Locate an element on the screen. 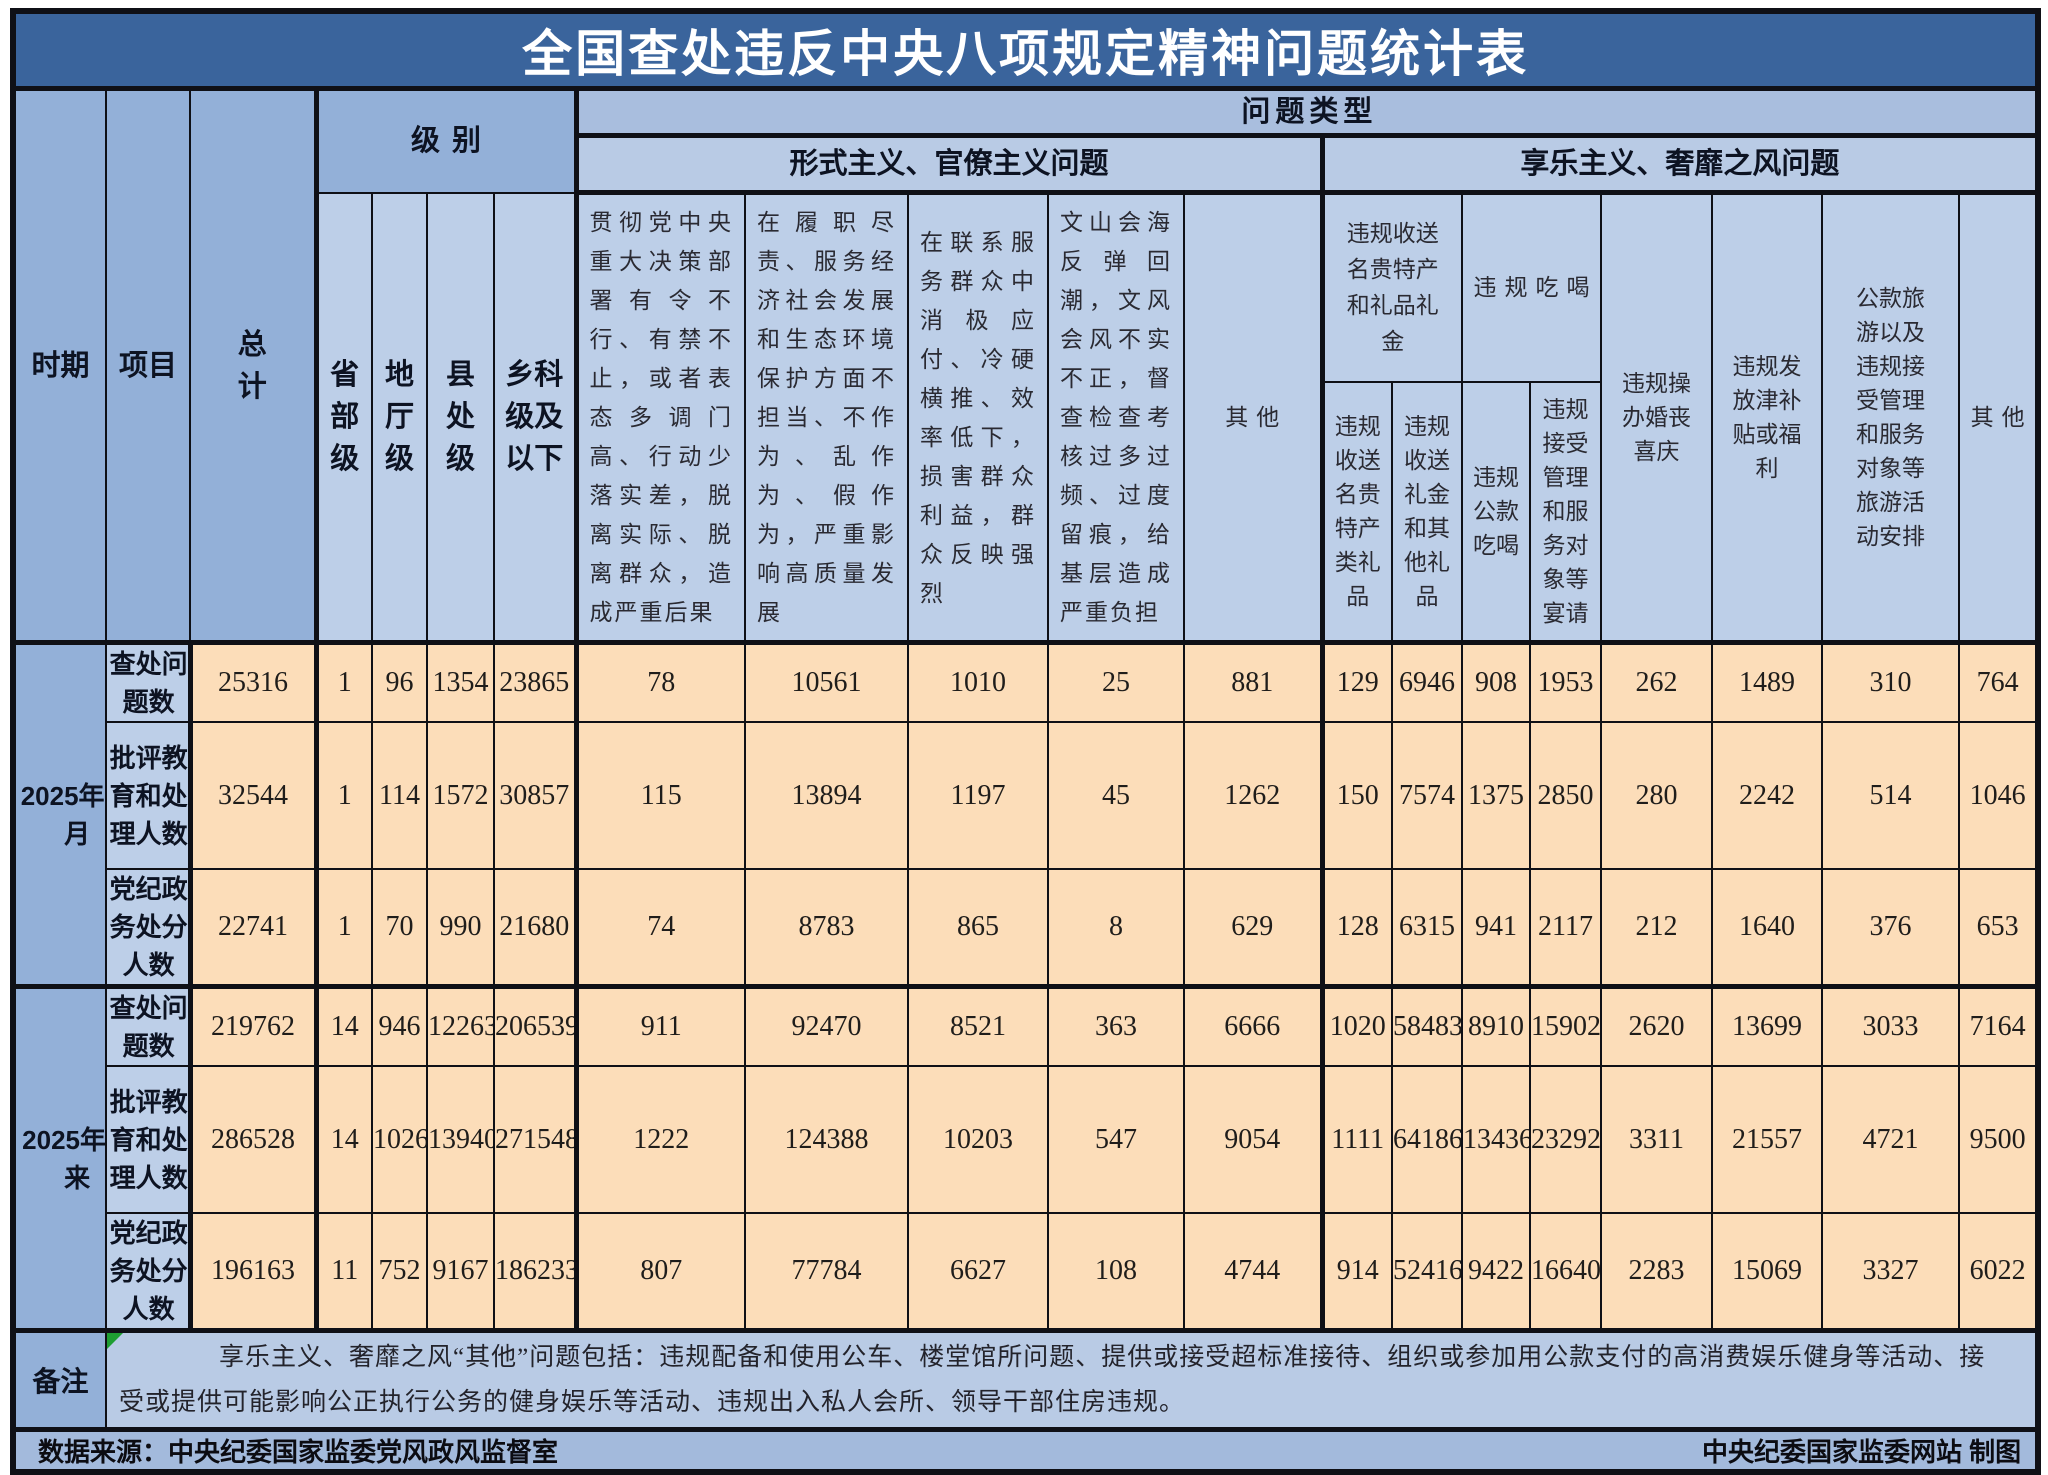 The height and width of the screenshot is (1475, 2048). header-hedonism-col-5: 违规发放津补贴或福利 is located at coordinates (1767, 418).